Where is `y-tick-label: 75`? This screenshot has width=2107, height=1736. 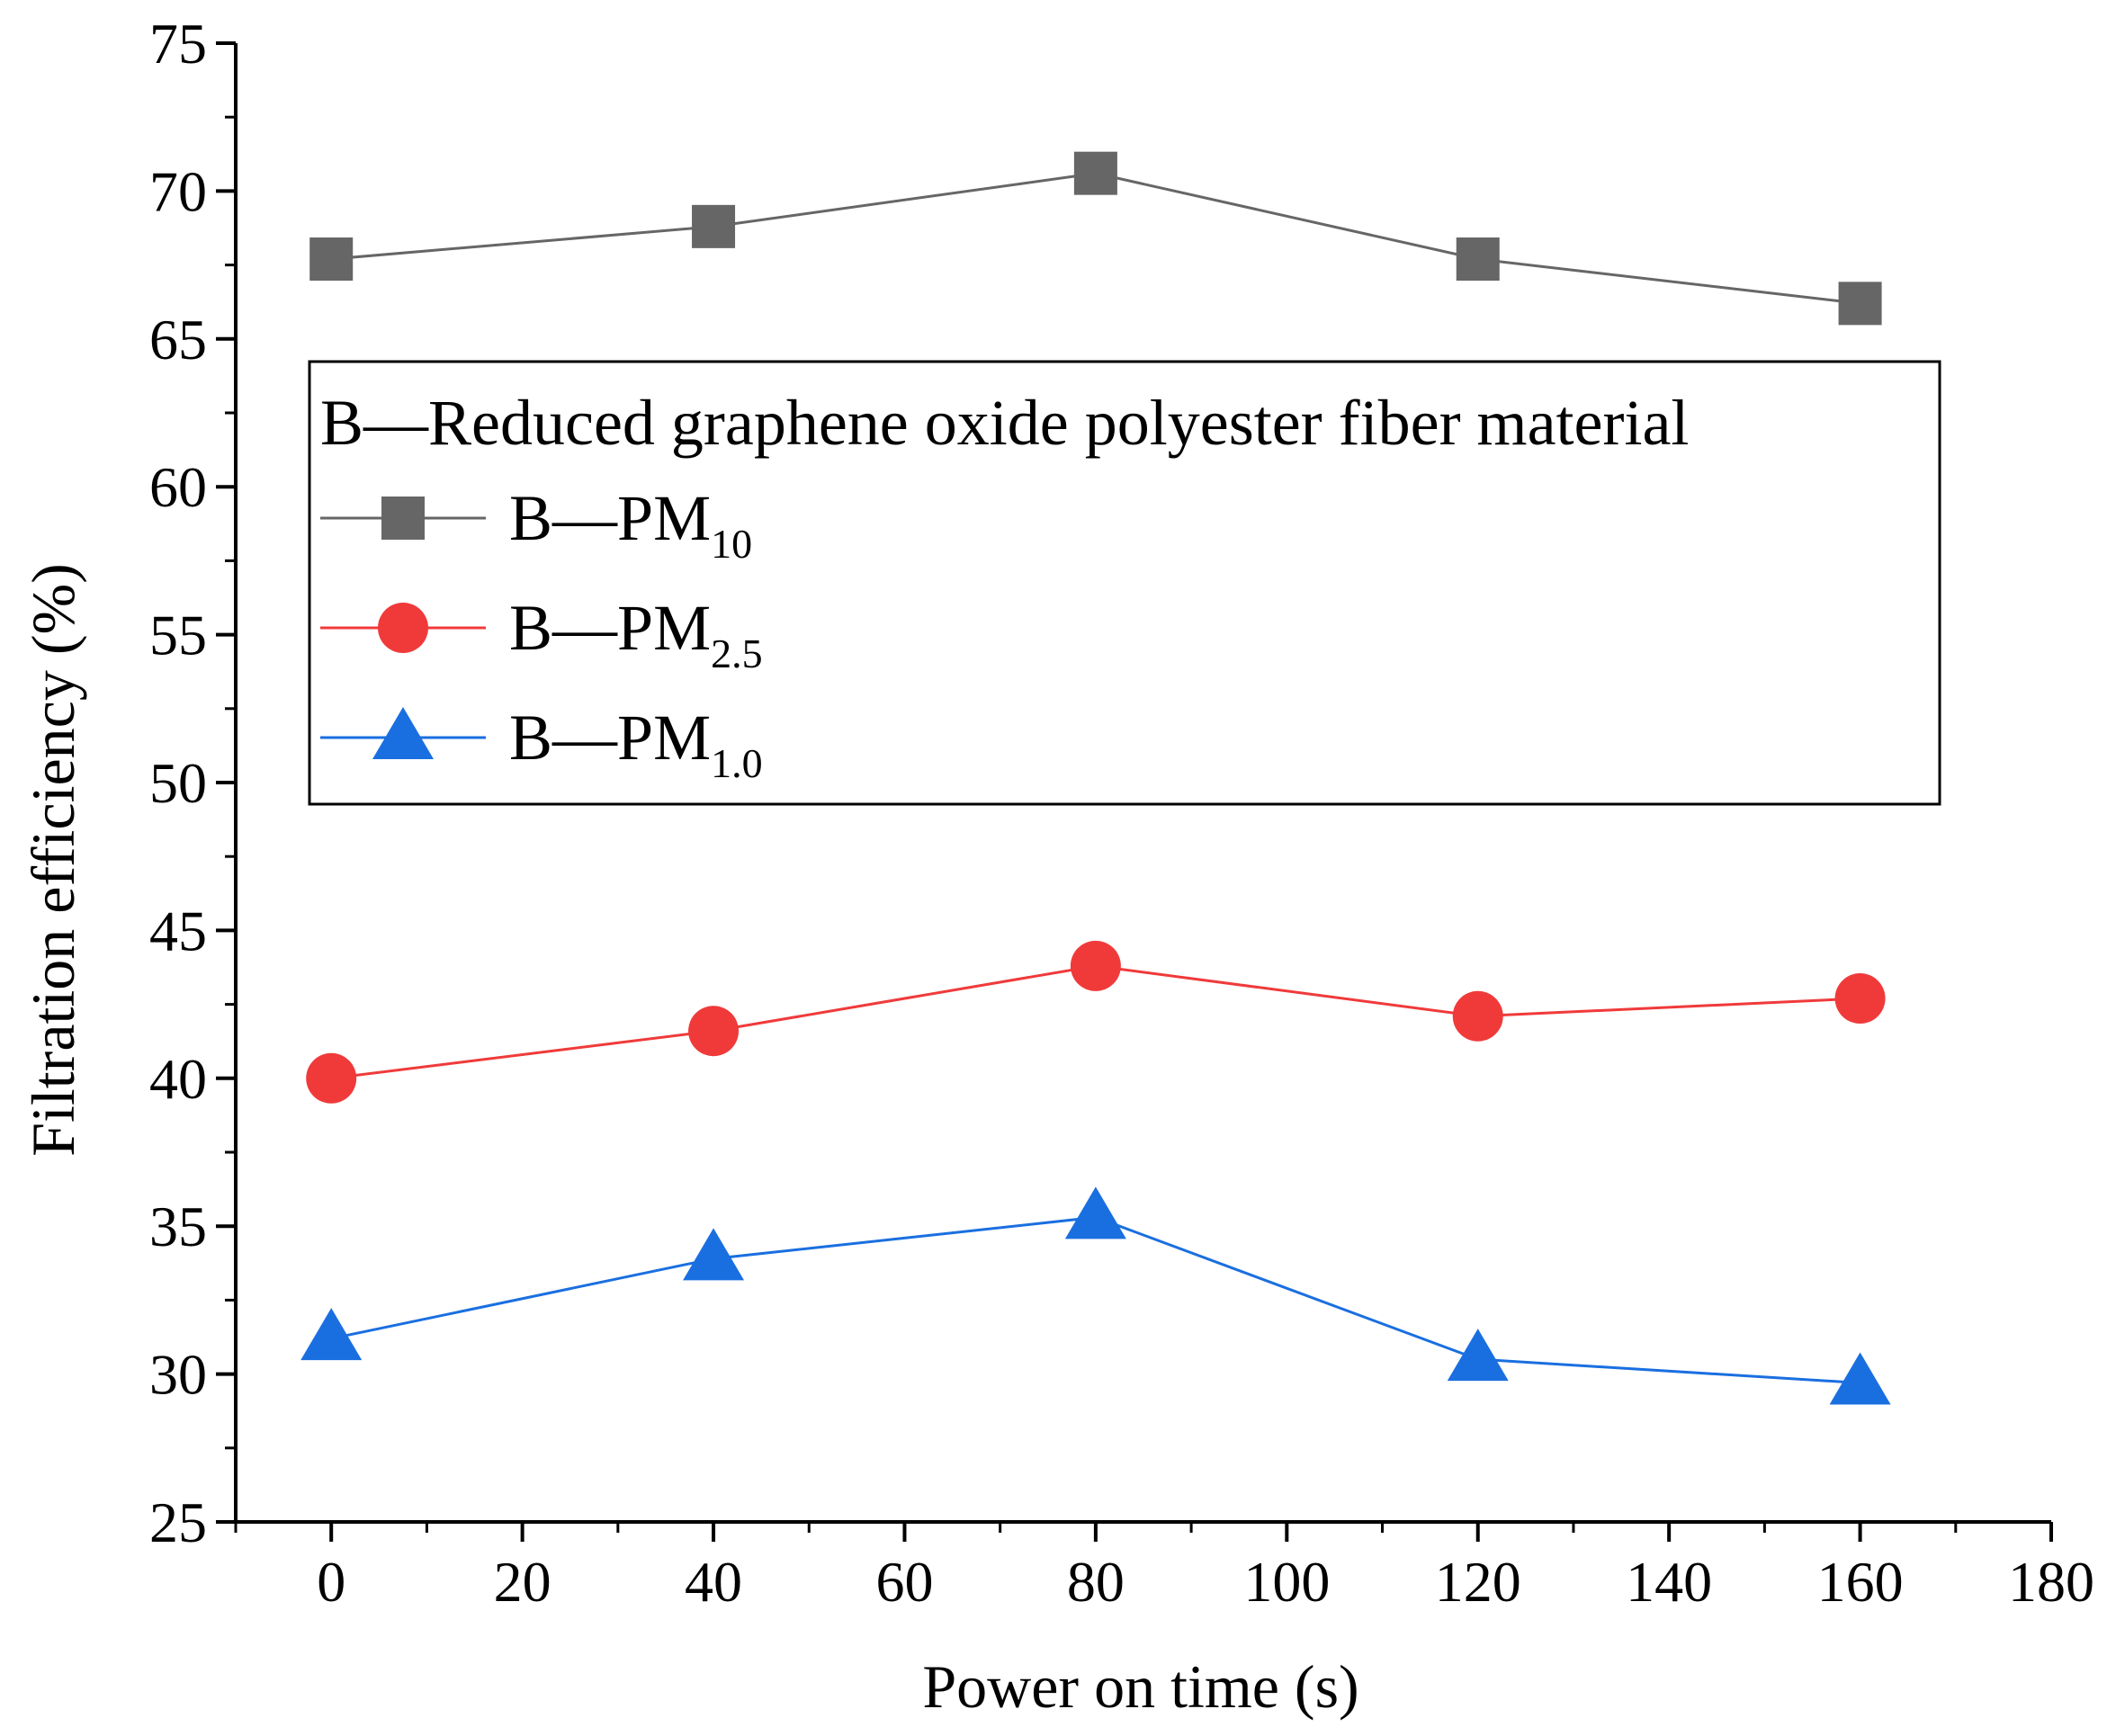 y-tick-label: 75 is located at coordinates (178, 44).